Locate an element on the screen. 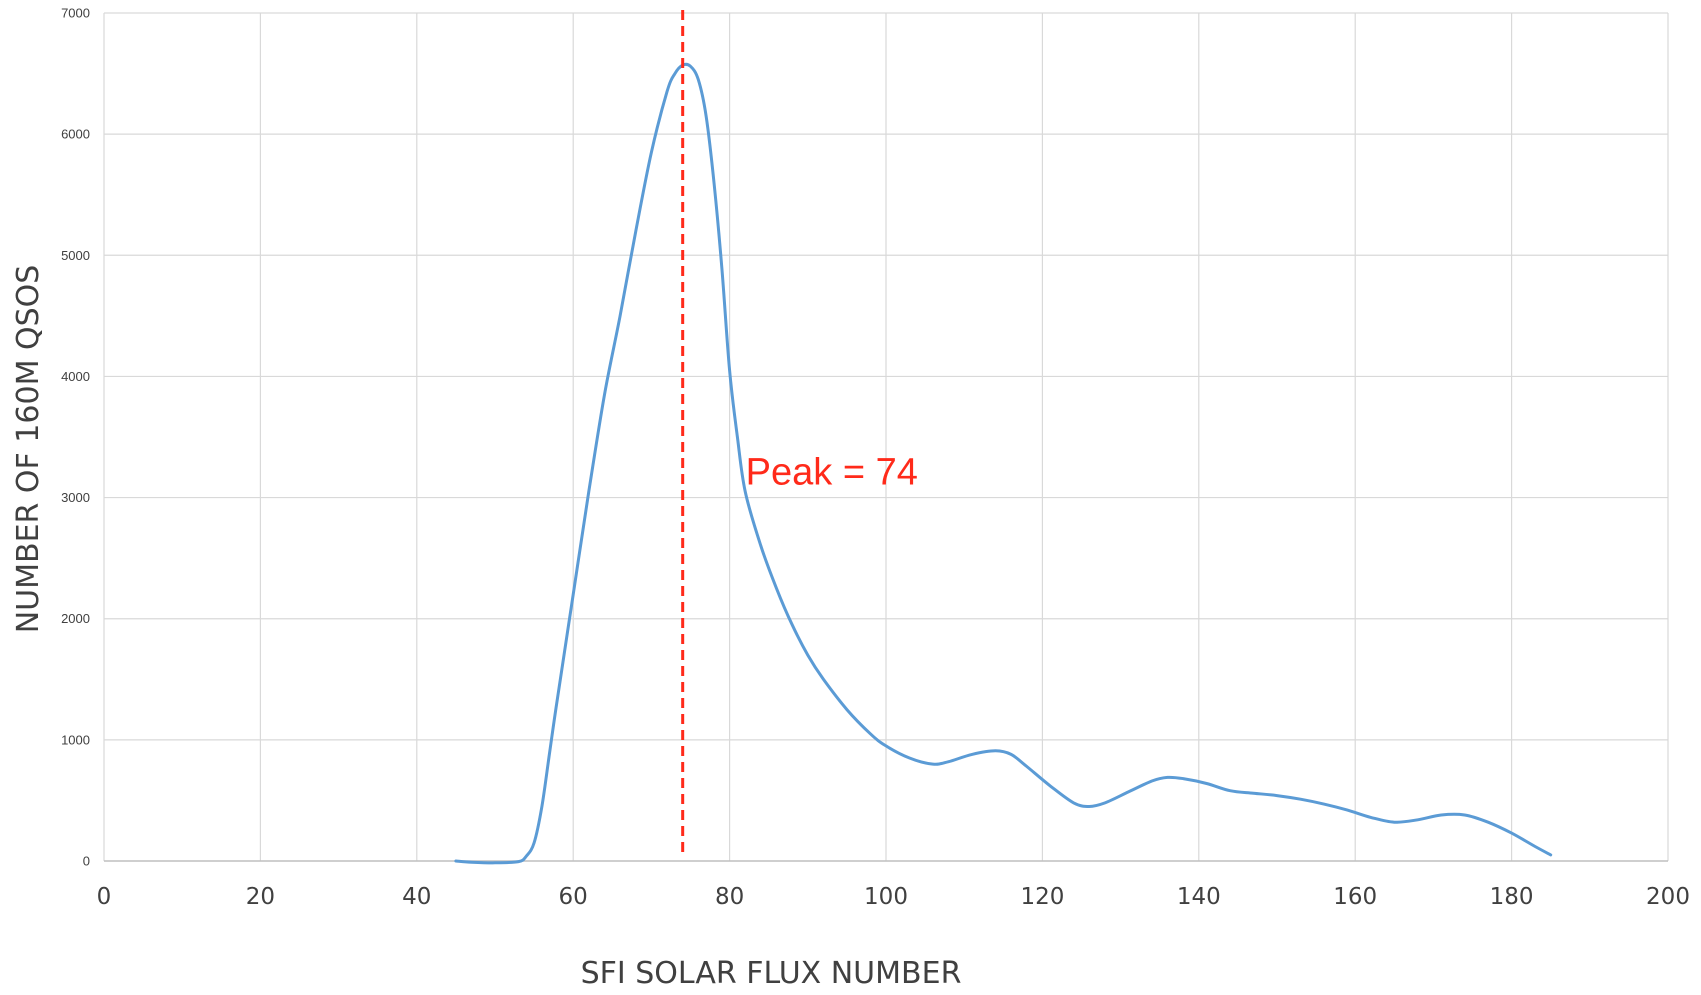 This screenshot has height=995, width=1701. x-tick-label: 120 is located at coordinates (1042, 897).